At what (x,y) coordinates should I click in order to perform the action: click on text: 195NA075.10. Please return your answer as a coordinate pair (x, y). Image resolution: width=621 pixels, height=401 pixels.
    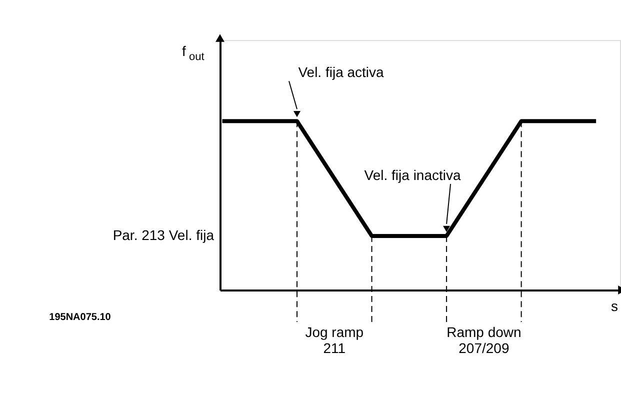
    Looking at the image, I should click on (80, 317).